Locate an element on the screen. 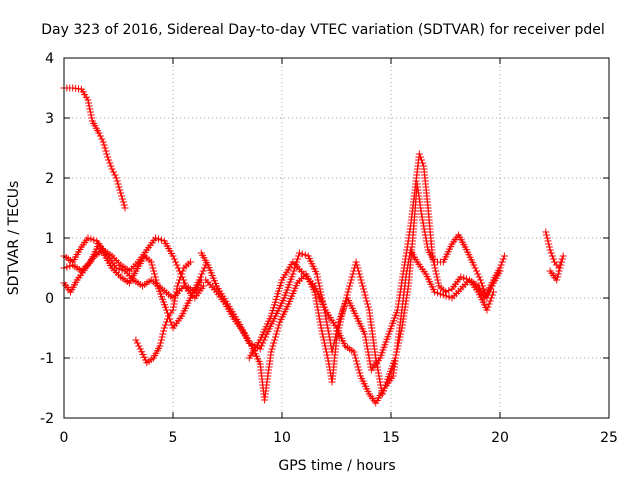 Image resolution: width=640 pixels, height=480 pixels. x-tick-labels: 0 5 10 15 20 25 is located at coordinates (339, 438).